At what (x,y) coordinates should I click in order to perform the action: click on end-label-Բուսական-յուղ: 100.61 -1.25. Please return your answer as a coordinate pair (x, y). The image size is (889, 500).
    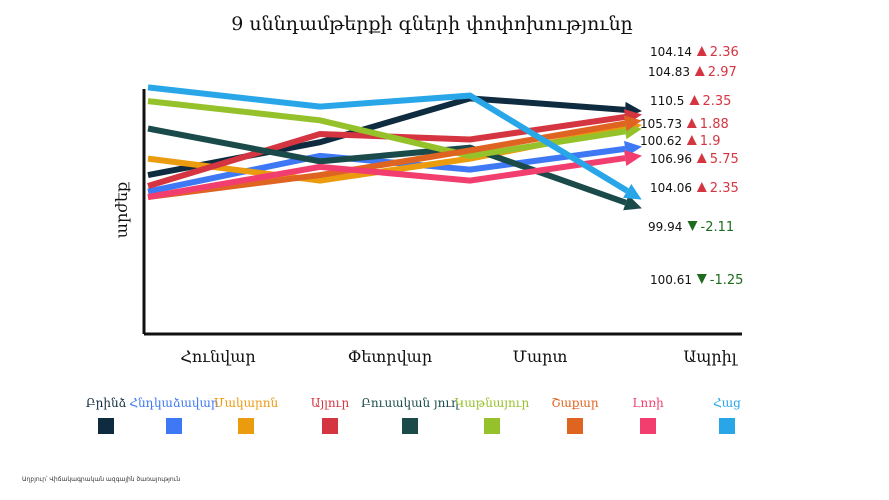
    Looking at the image, I should click on (696, 280).